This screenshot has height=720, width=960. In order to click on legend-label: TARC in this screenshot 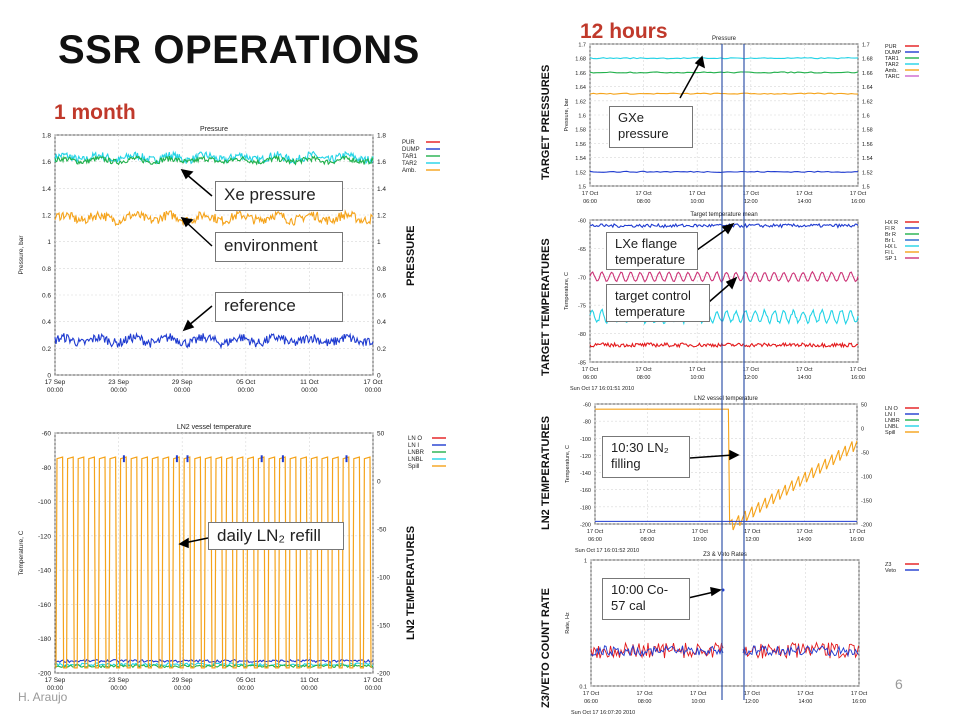, I will do `click(892, 77)`.